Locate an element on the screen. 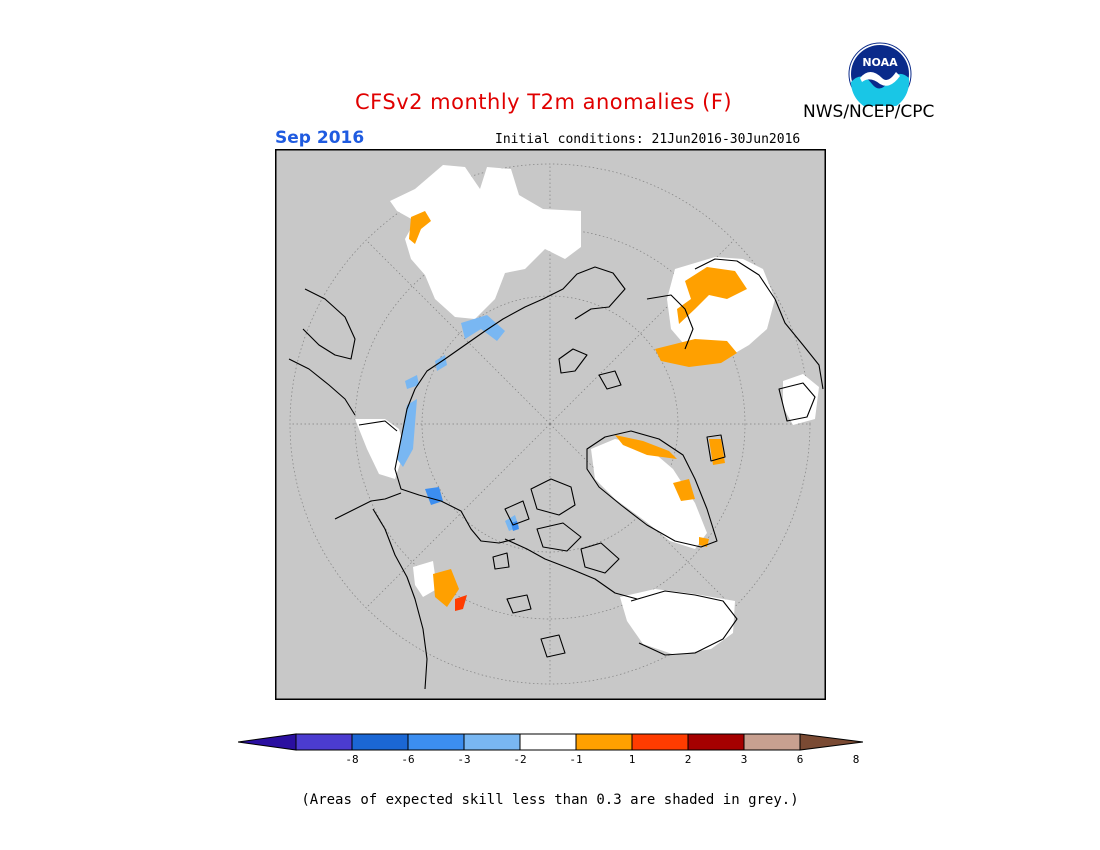  scale-tick-label: 8 is located at coordinates (856, 759).